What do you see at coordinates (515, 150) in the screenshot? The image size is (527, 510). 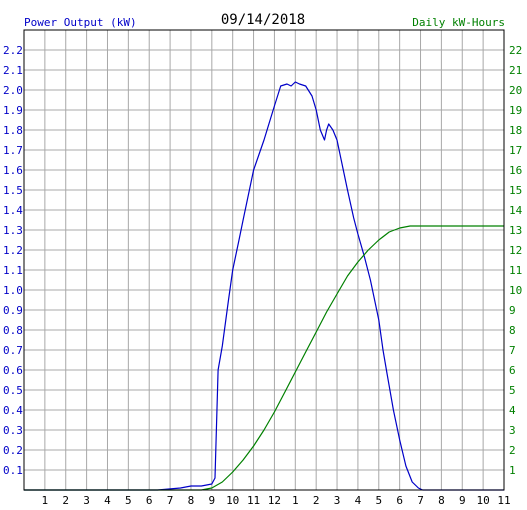 I see `y-right-tick-label: 17` at bounding box center [515, 150].